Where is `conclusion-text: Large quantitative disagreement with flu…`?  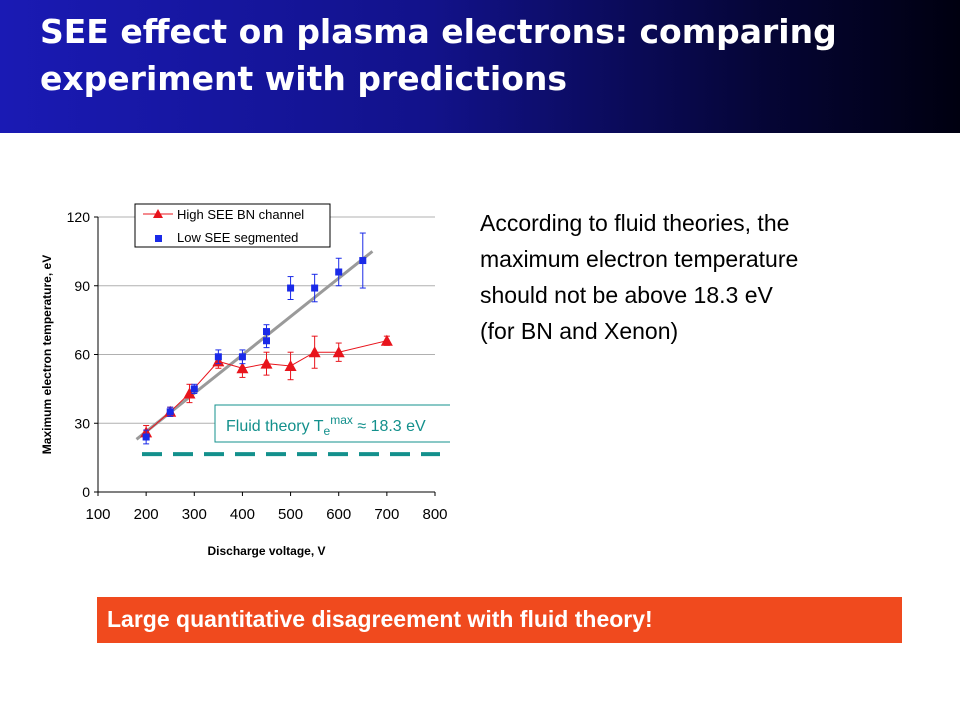
conclusion-text: Large quantitative disagreement with flu… is located at coordinates (380, 619).